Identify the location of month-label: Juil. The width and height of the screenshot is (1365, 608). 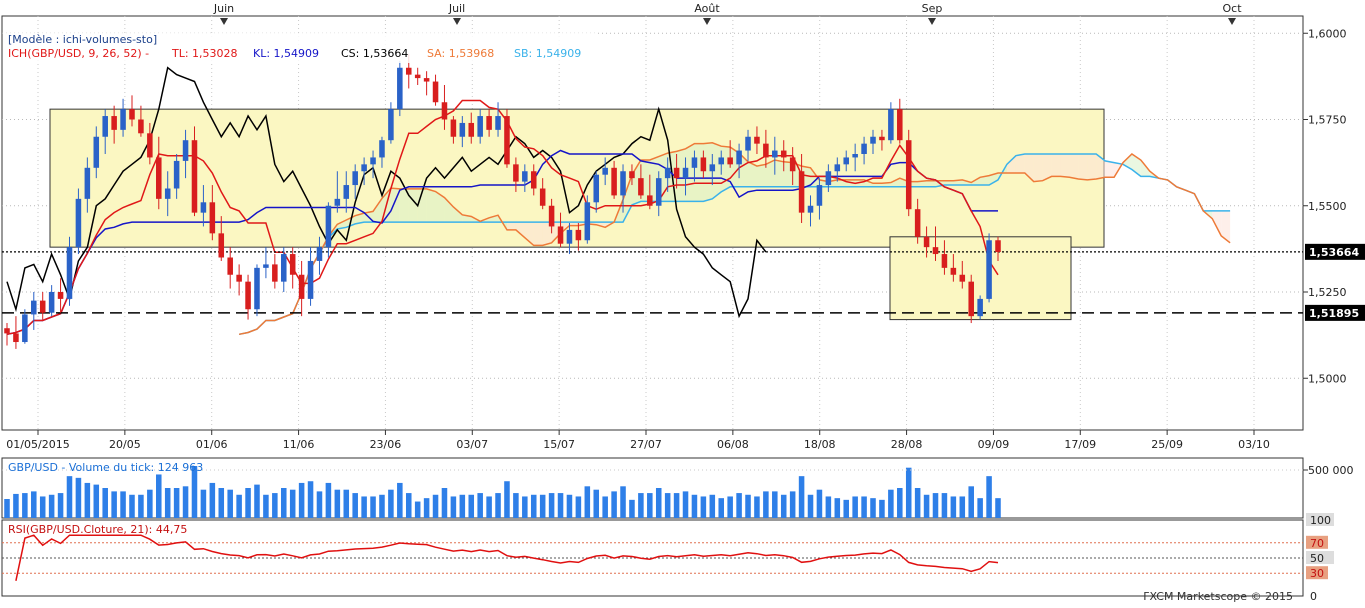
(456, 8).